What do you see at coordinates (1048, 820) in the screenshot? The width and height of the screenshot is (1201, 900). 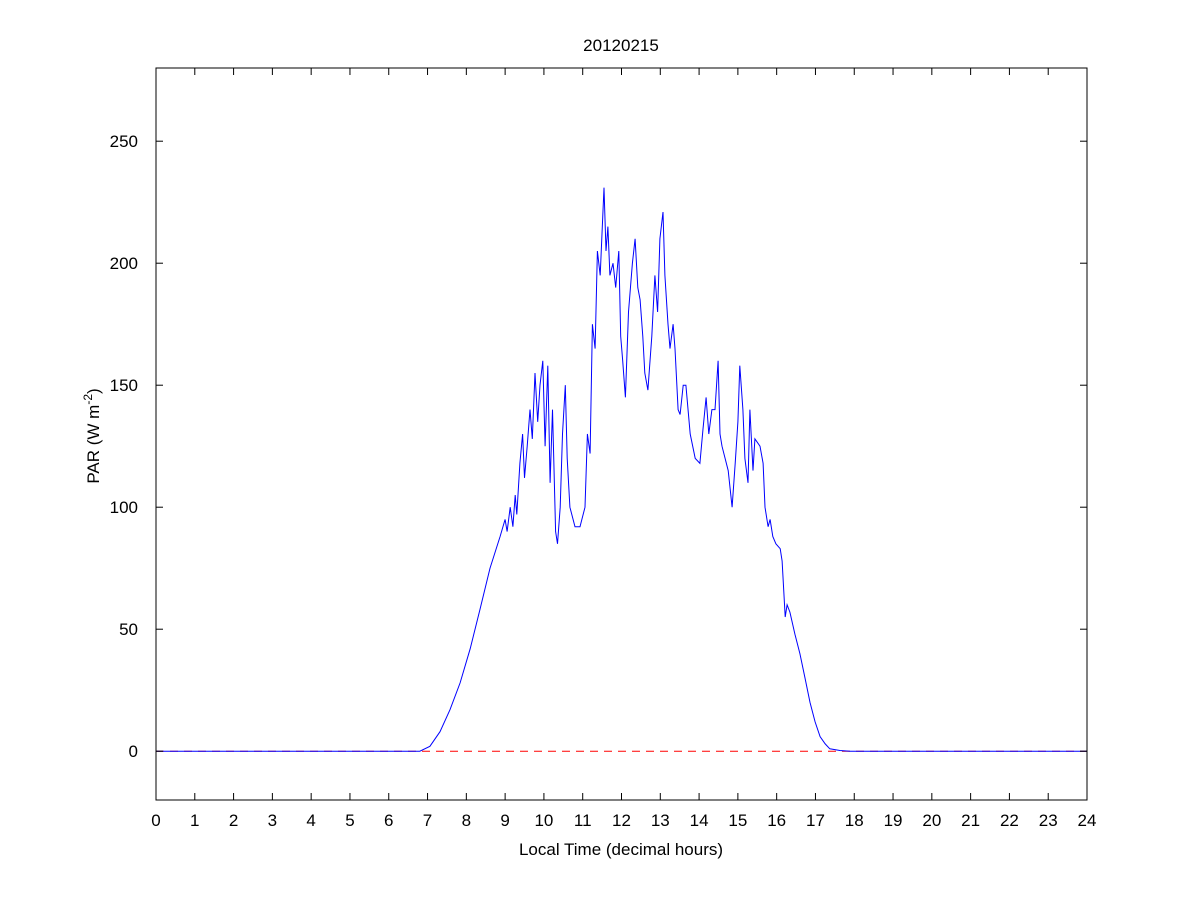 I see `x-tick-label: 23` at bounding box center [1048, 820].